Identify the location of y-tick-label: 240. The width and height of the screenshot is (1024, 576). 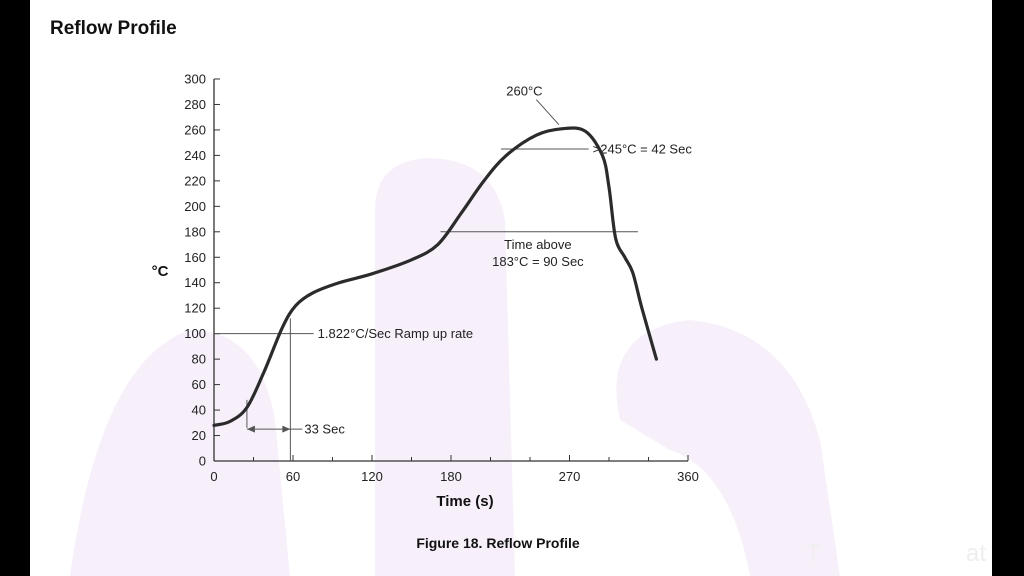
(195, 155).